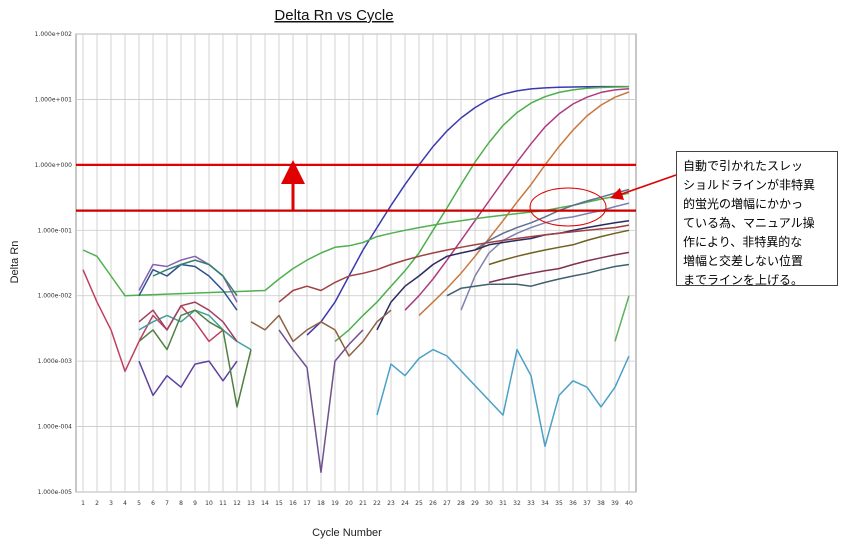  I want to click on chart-title: Delta Rn vs Cycle, so click(333, 15).